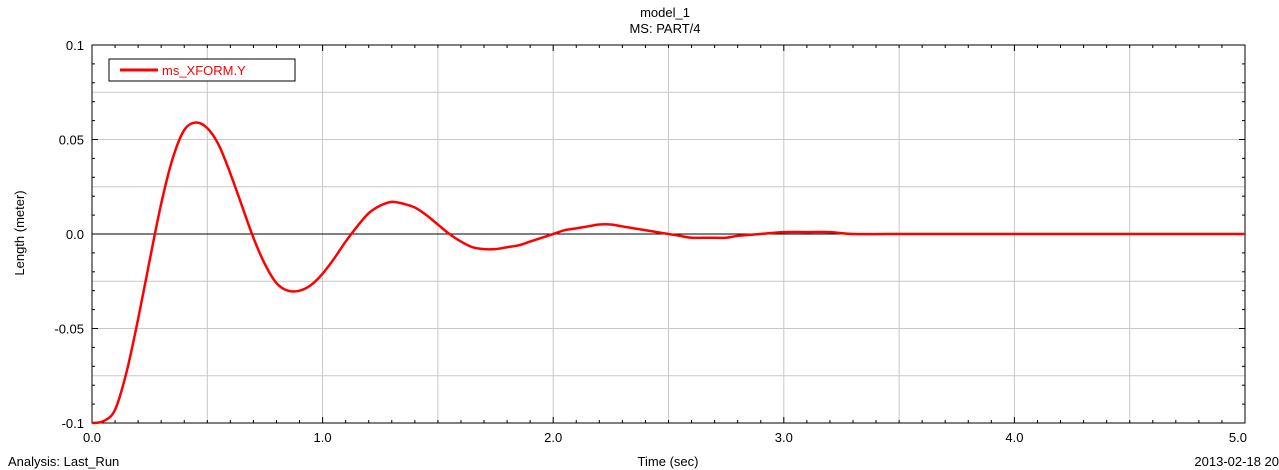 Image resolution: width=1279 pixels, height=470 pixels. I want to click on x-tick-label: 5.0, so click(1238, 437).